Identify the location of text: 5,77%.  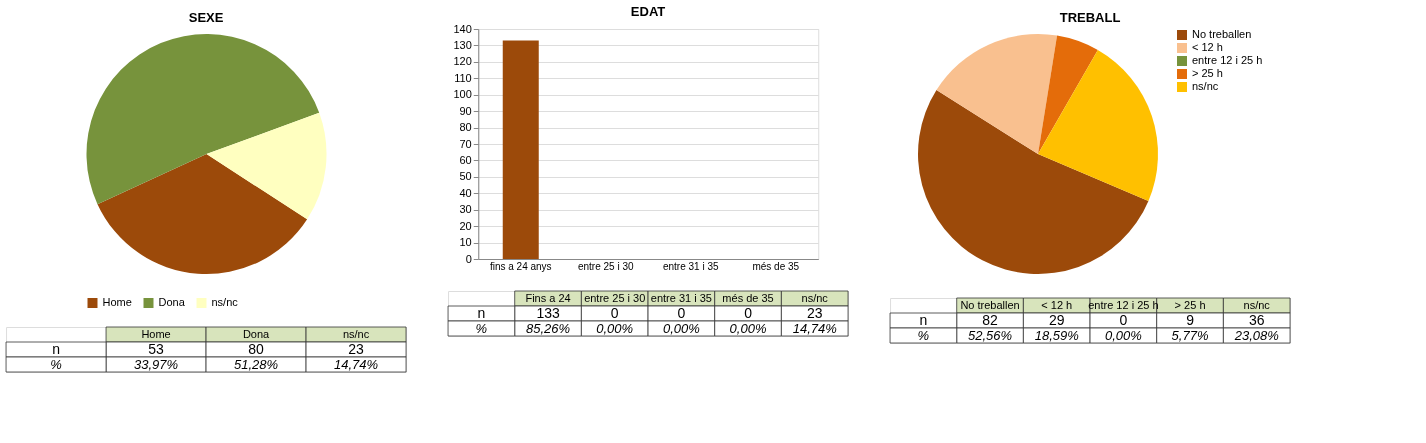
(1190, 335).